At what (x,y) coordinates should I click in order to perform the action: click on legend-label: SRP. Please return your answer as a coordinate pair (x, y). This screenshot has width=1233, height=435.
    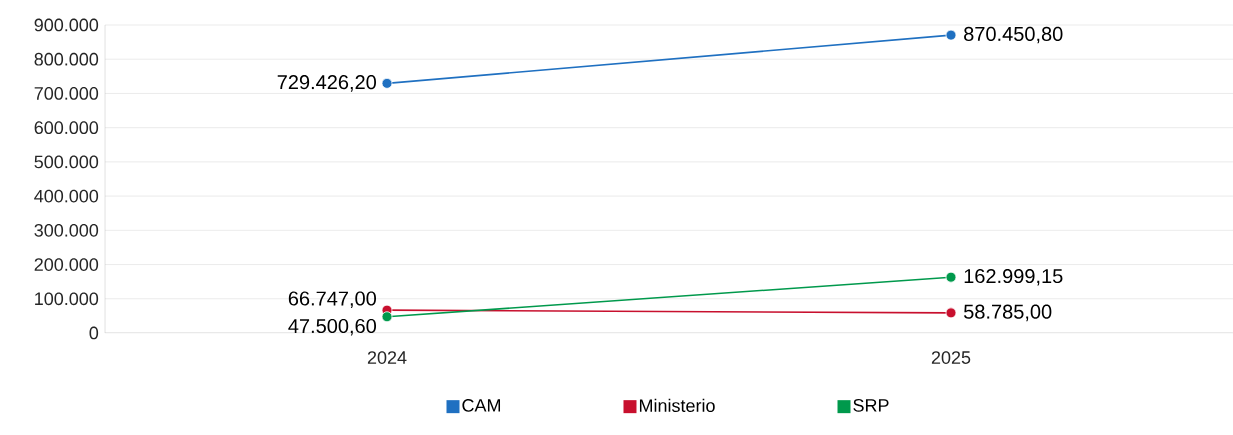
    Looking at the image, I should click on (871, 405).